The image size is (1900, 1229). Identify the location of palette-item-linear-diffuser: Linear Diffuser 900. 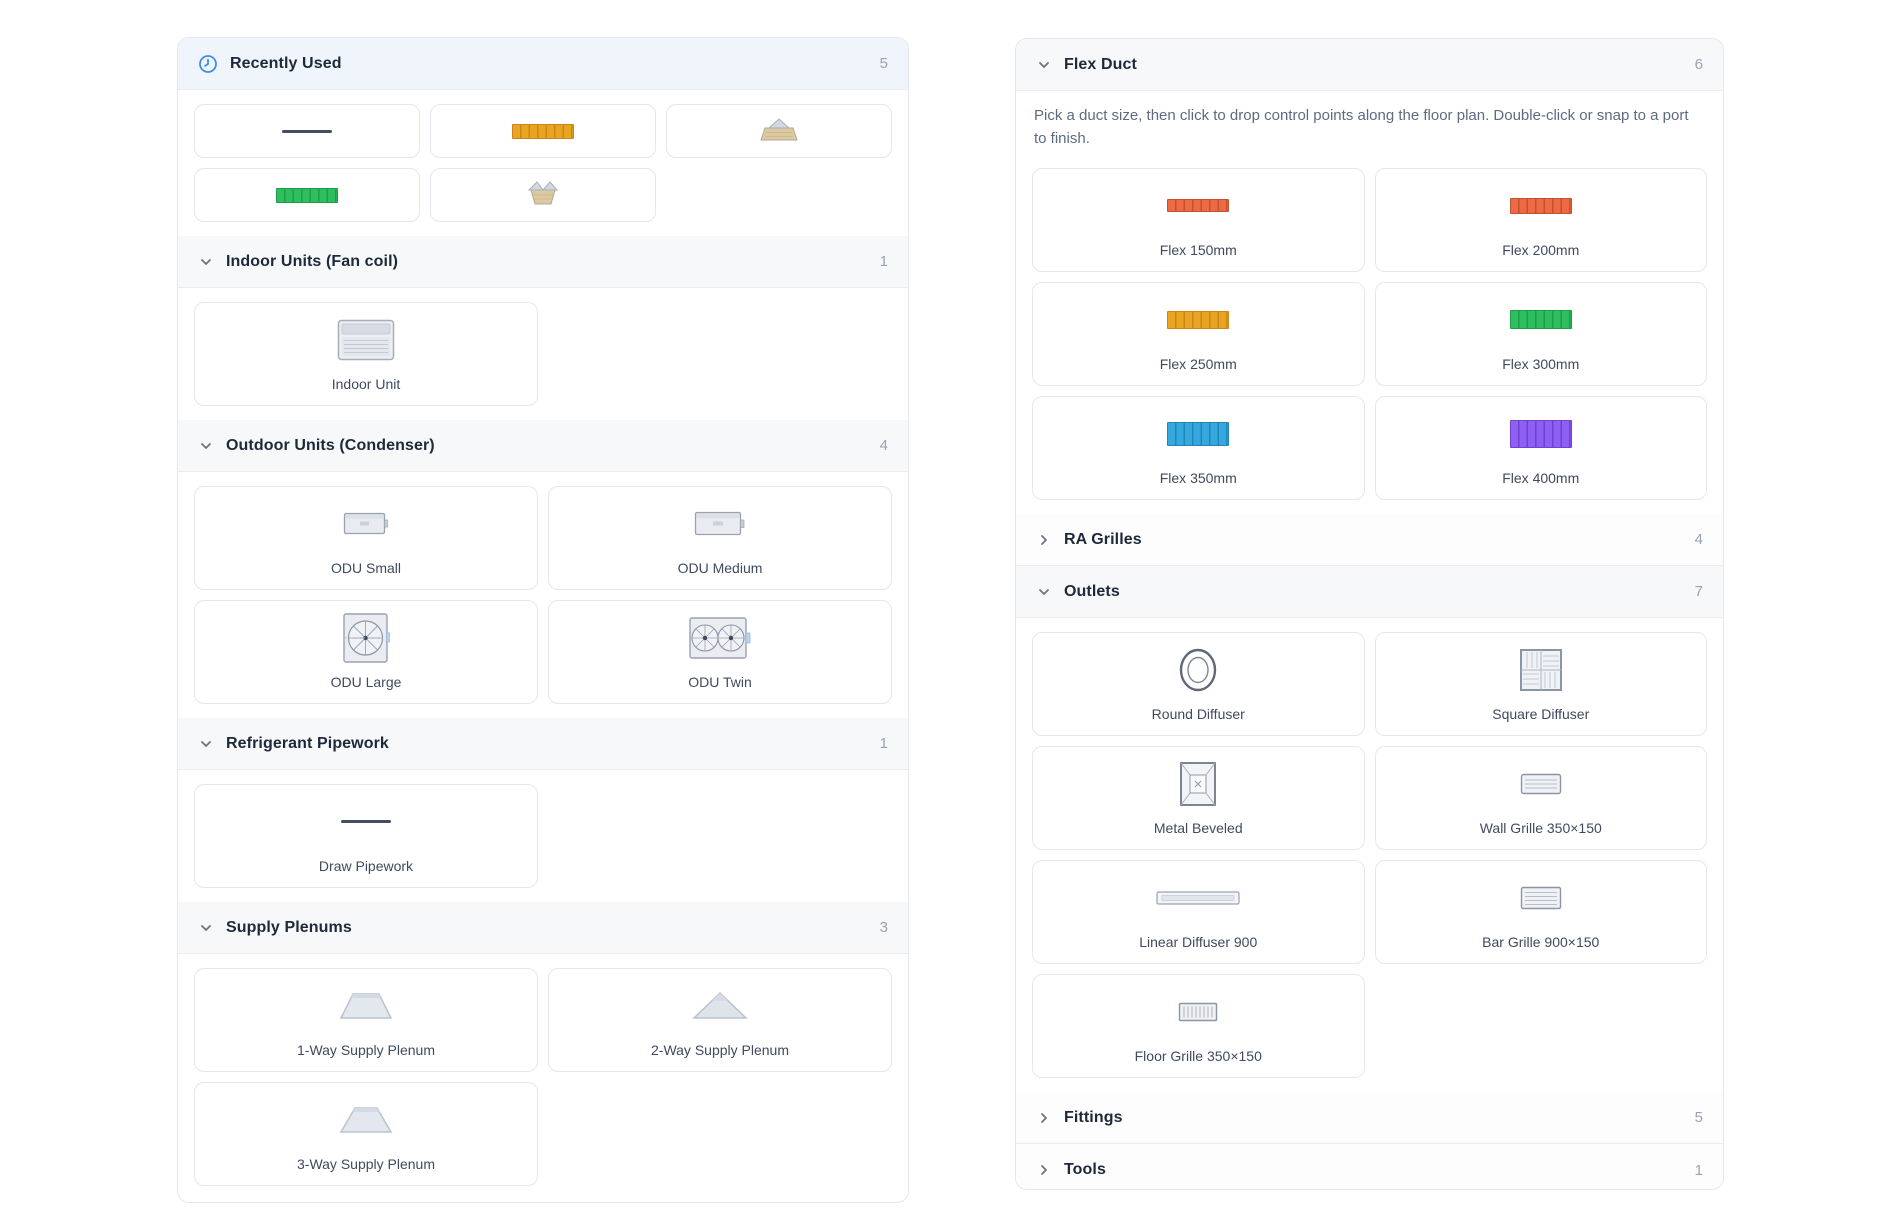
(1198, 912).